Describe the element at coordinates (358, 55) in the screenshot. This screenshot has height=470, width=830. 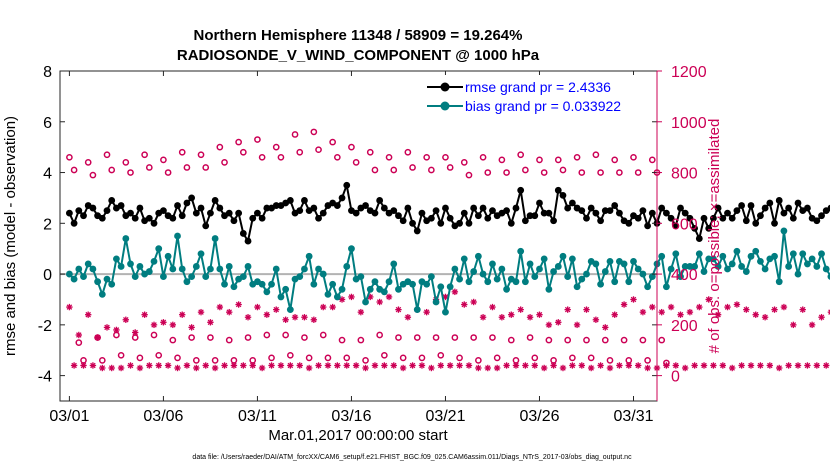
I see `chart-title-line2: RADIOSONDE_V_WIND_COMPONENT @ 1000 hPa` at that location.